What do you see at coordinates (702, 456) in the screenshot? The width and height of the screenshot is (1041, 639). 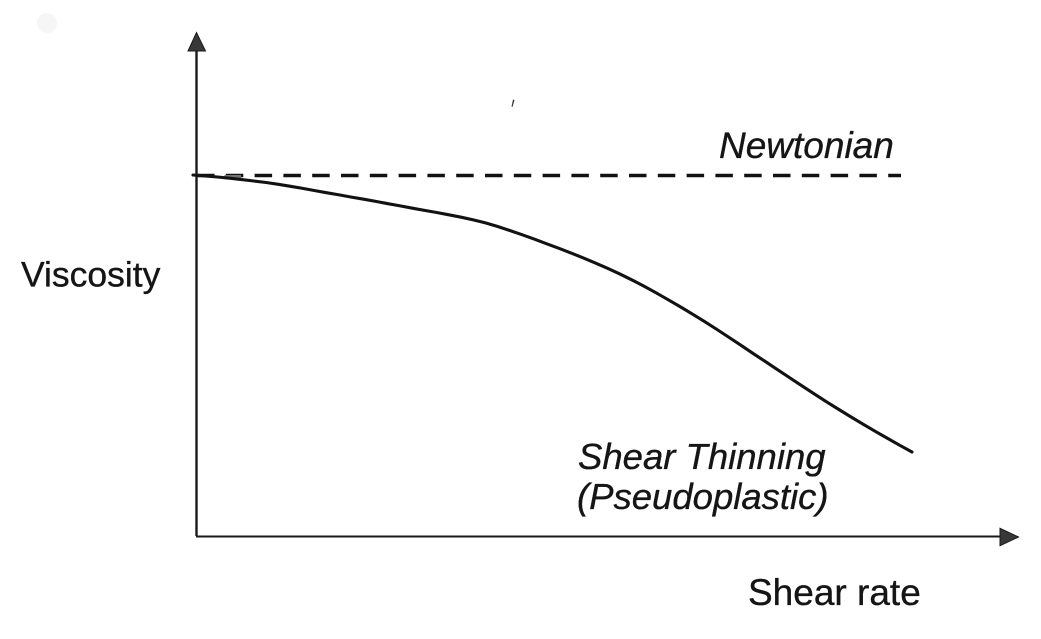 I see `svg-text: Shear Thinning` at bounding box center [702, 456].